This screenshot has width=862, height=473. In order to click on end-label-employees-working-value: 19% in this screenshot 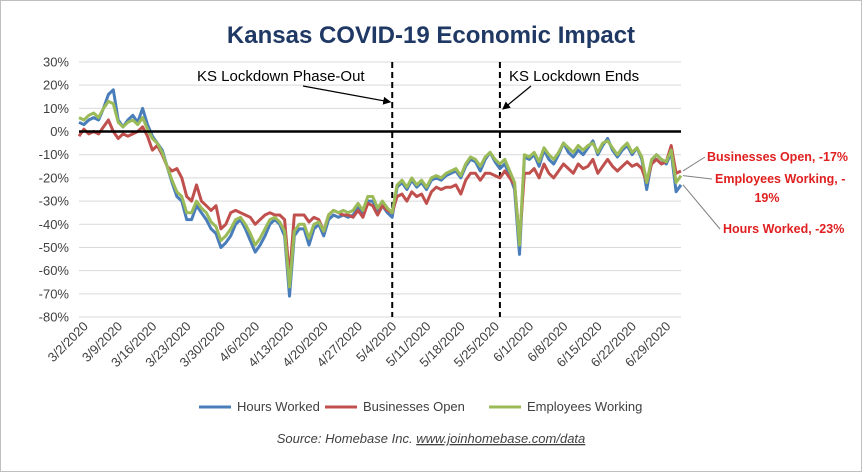, I will do `click(766, 198)`.